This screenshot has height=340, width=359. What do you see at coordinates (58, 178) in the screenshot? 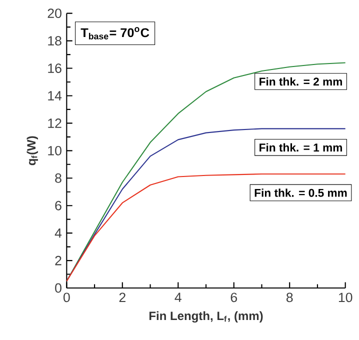
I see `y-tick-label: 8` at bounding box center [58, 178].